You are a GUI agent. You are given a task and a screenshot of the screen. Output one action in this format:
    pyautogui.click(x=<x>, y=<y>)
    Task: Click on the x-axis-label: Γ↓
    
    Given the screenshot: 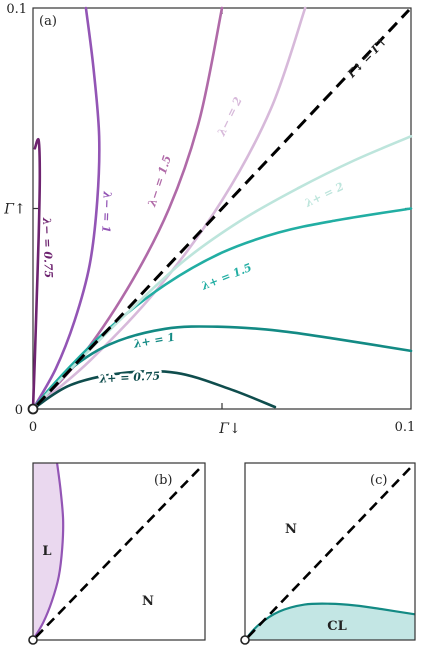 What is the action you would take?
    pyautogui.click(x=229, y=429)
    